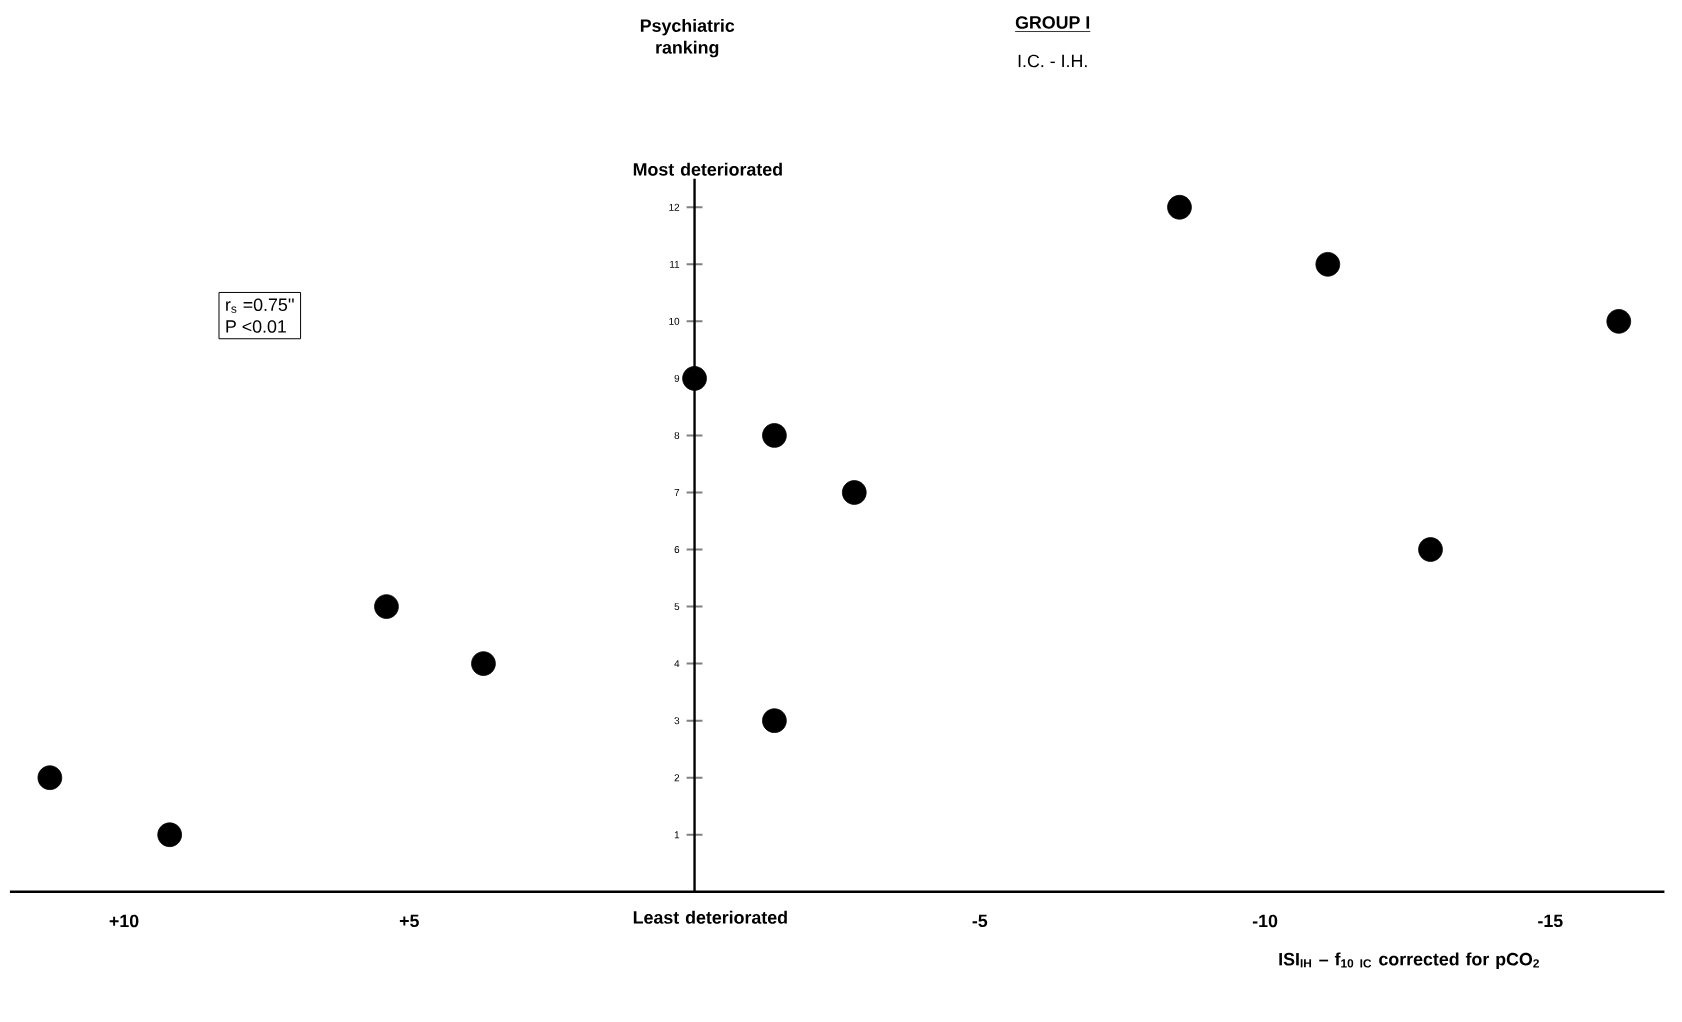 The width and height of the screenshot is (1682, 1022). Describe the element at coordinates (707, 169) in the screenshot. I see `text: Most deteriorated` at that location.